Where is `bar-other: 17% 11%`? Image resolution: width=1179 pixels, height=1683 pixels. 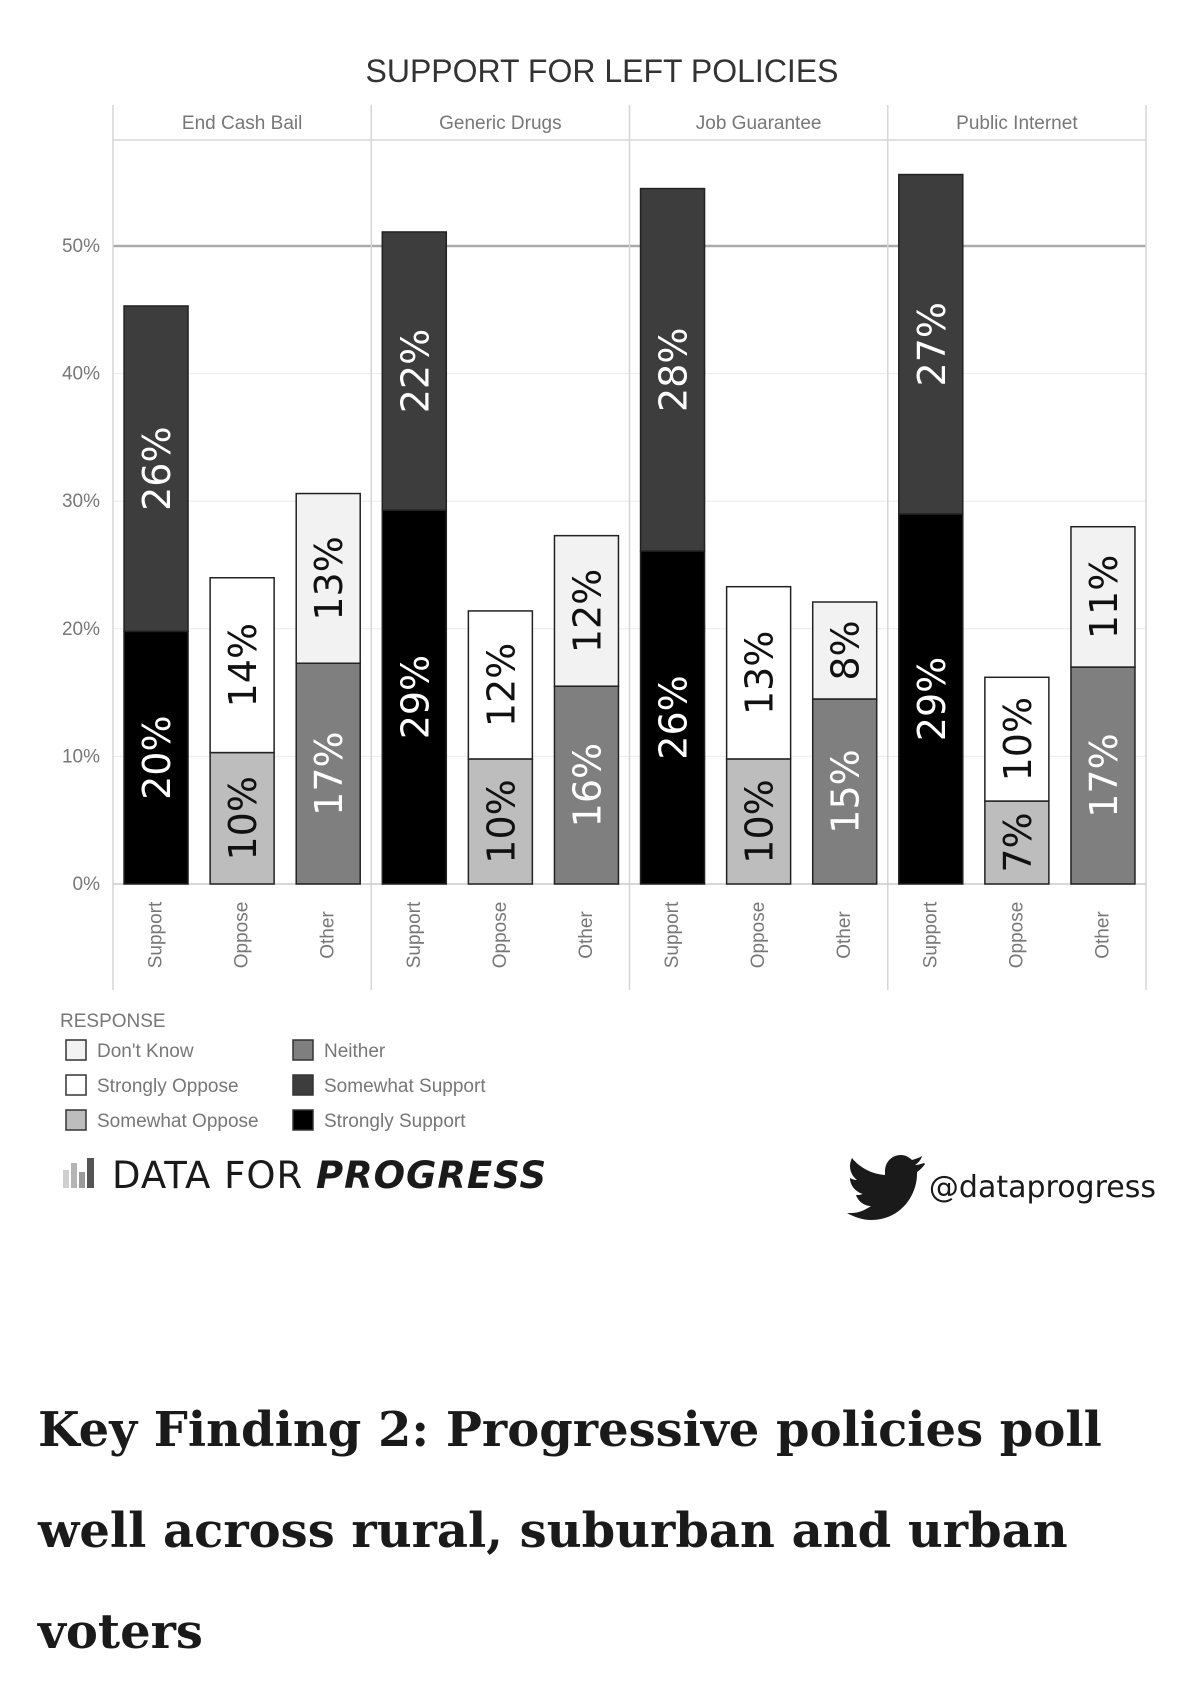
bar-other: 17% 11% is located at coordinates (1103, 705).